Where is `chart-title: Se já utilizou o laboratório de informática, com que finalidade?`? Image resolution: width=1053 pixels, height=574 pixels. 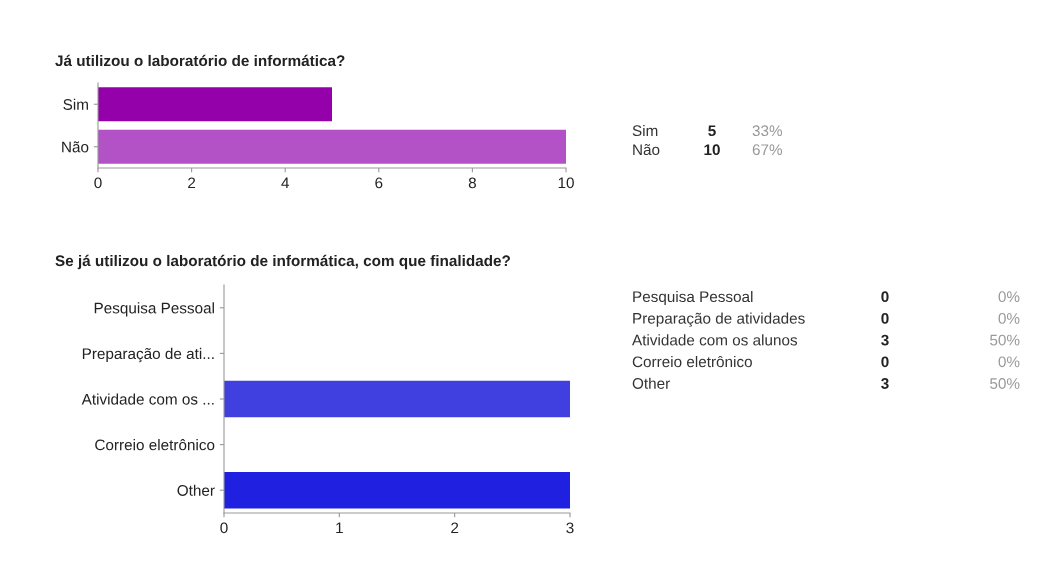
chart-title: Se já utilizou o laboratório de informática, com que finalidade? is located at coordinates (282, 262).